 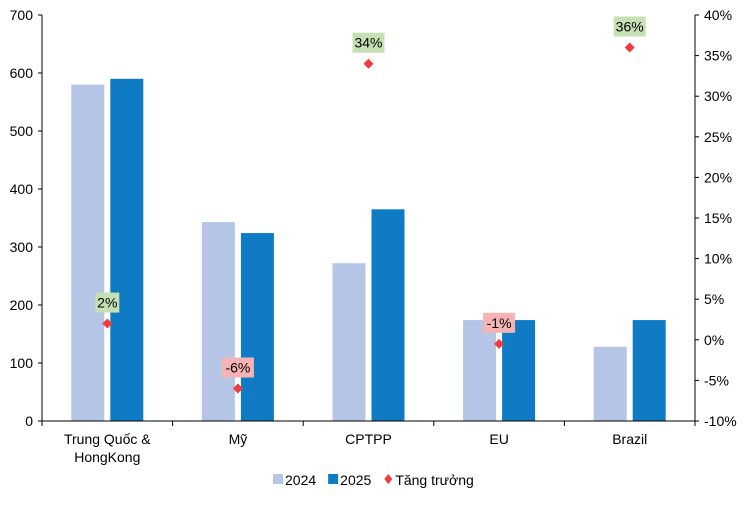 I want to click on x-tick-label: EU, so click(x=498, y=439).